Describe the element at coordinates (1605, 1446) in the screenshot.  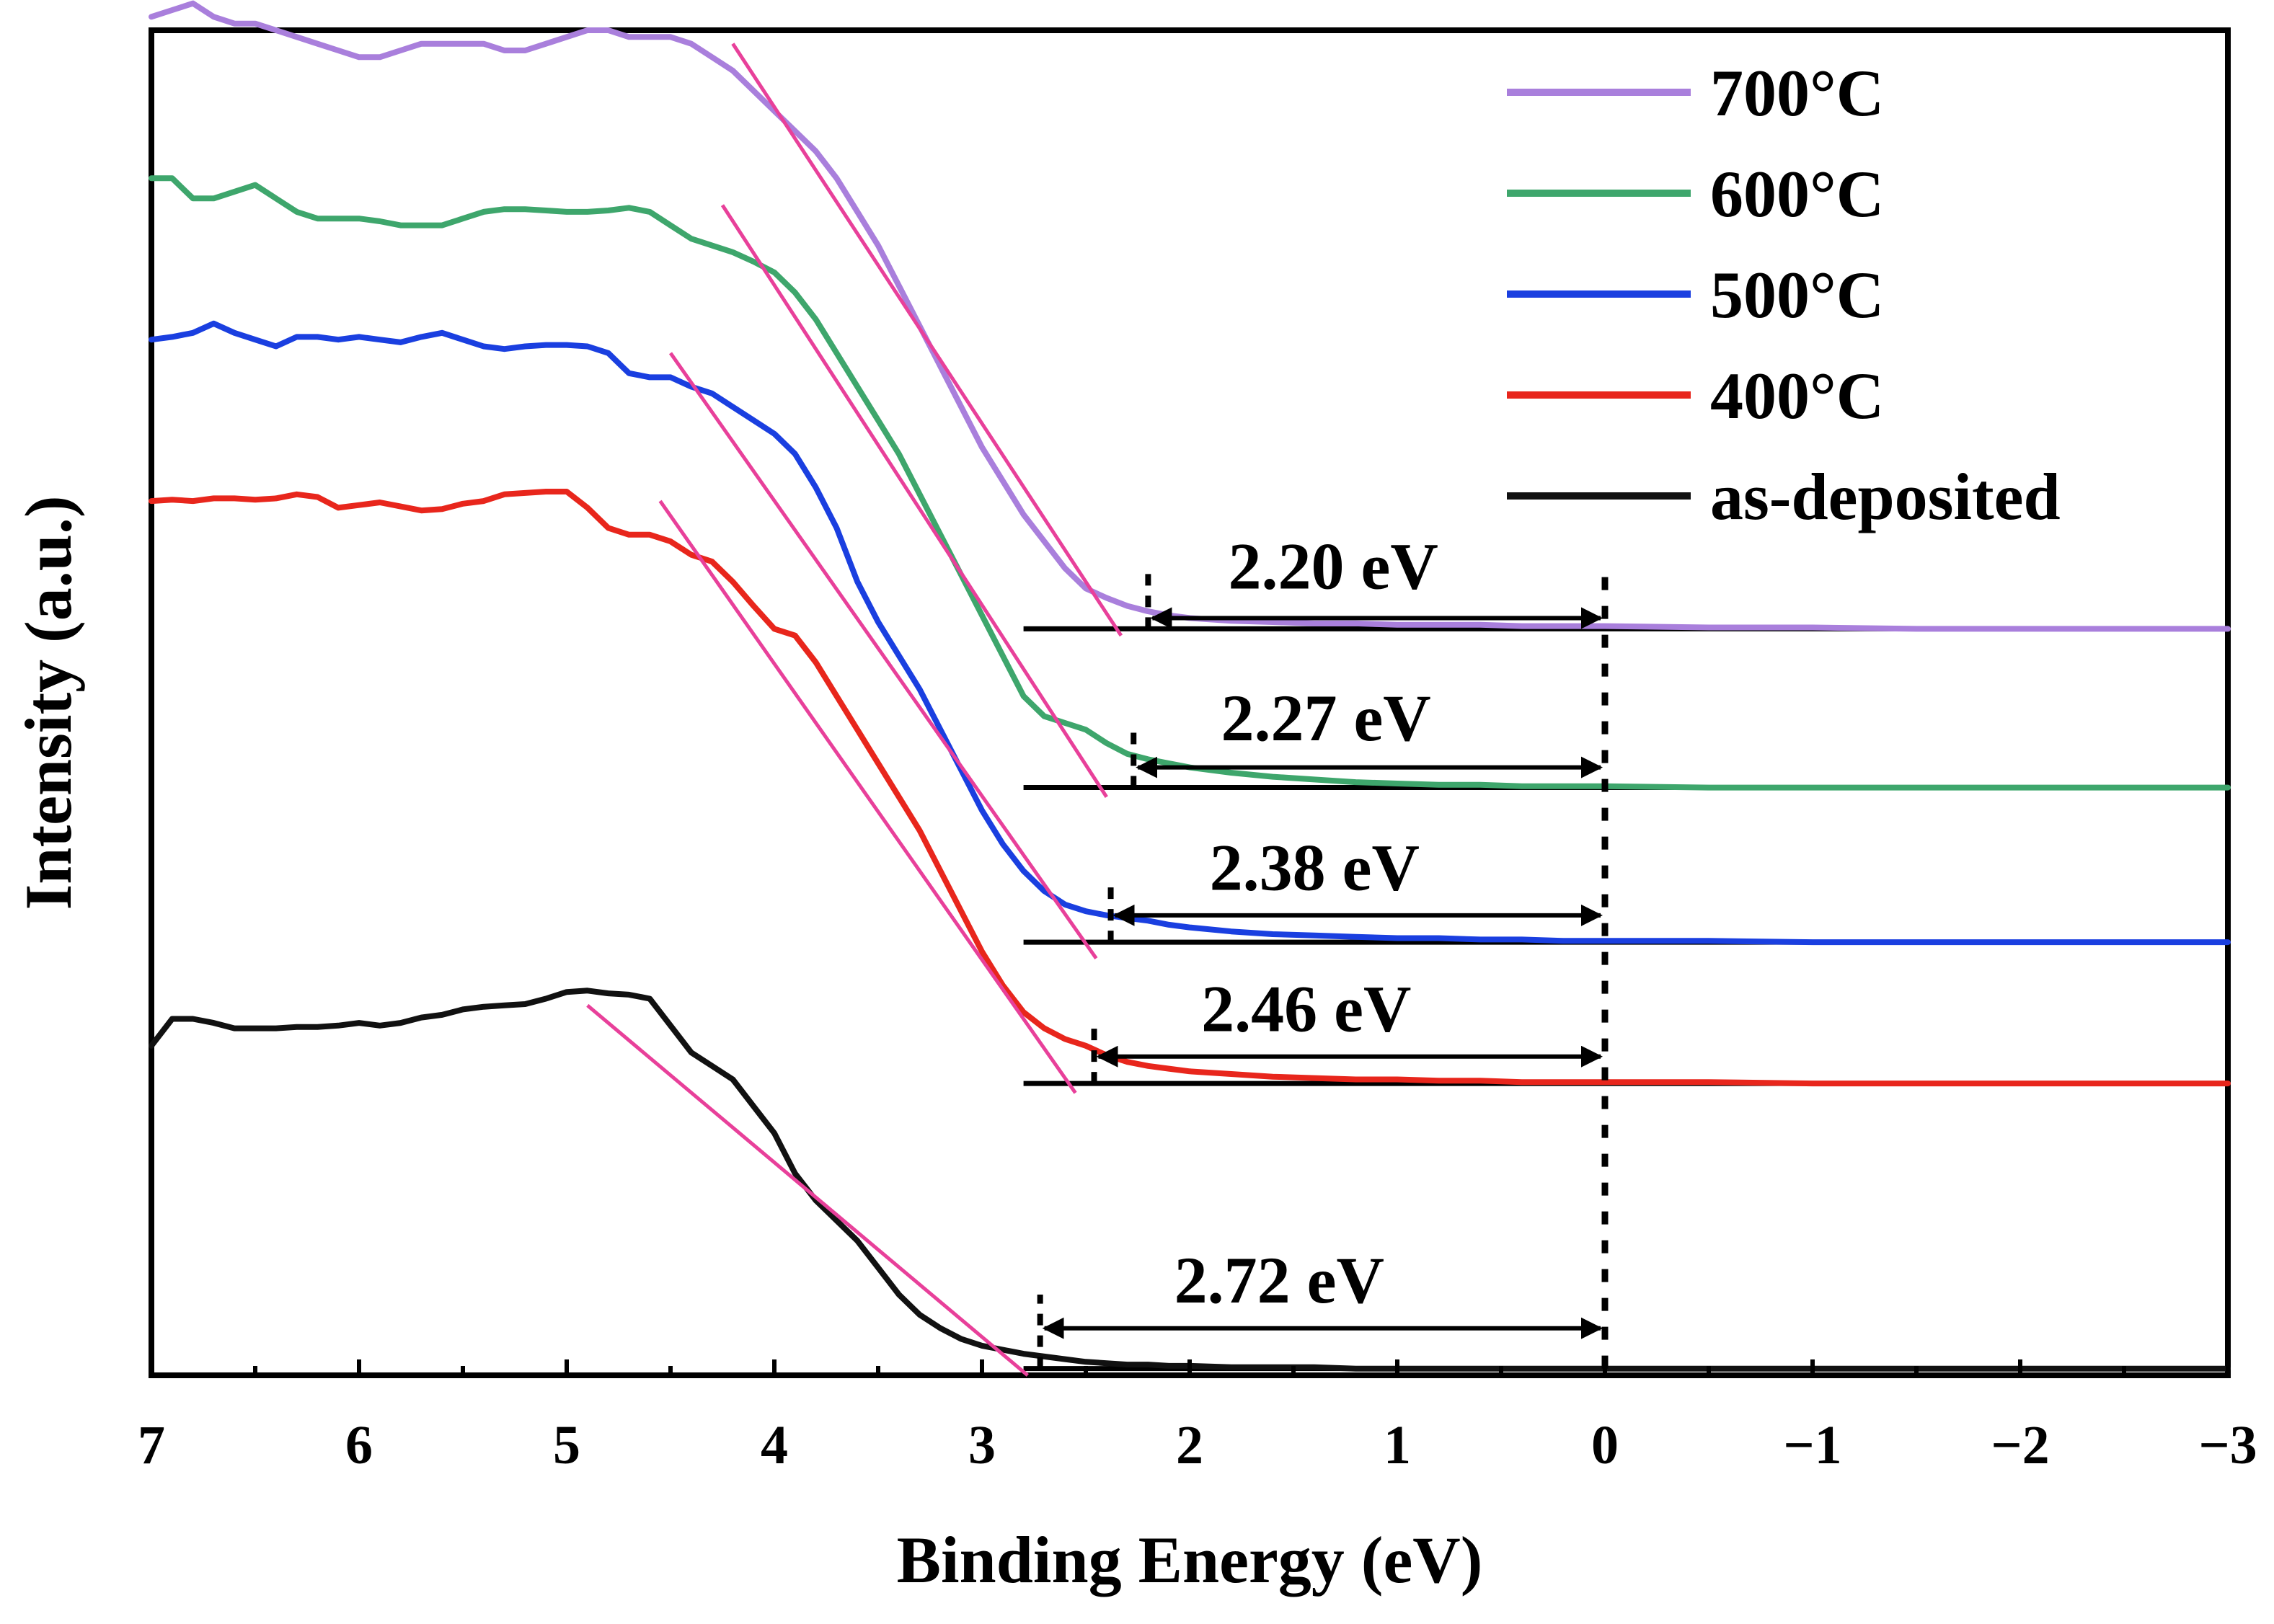
I see `x-tick-label: 0` at that location.